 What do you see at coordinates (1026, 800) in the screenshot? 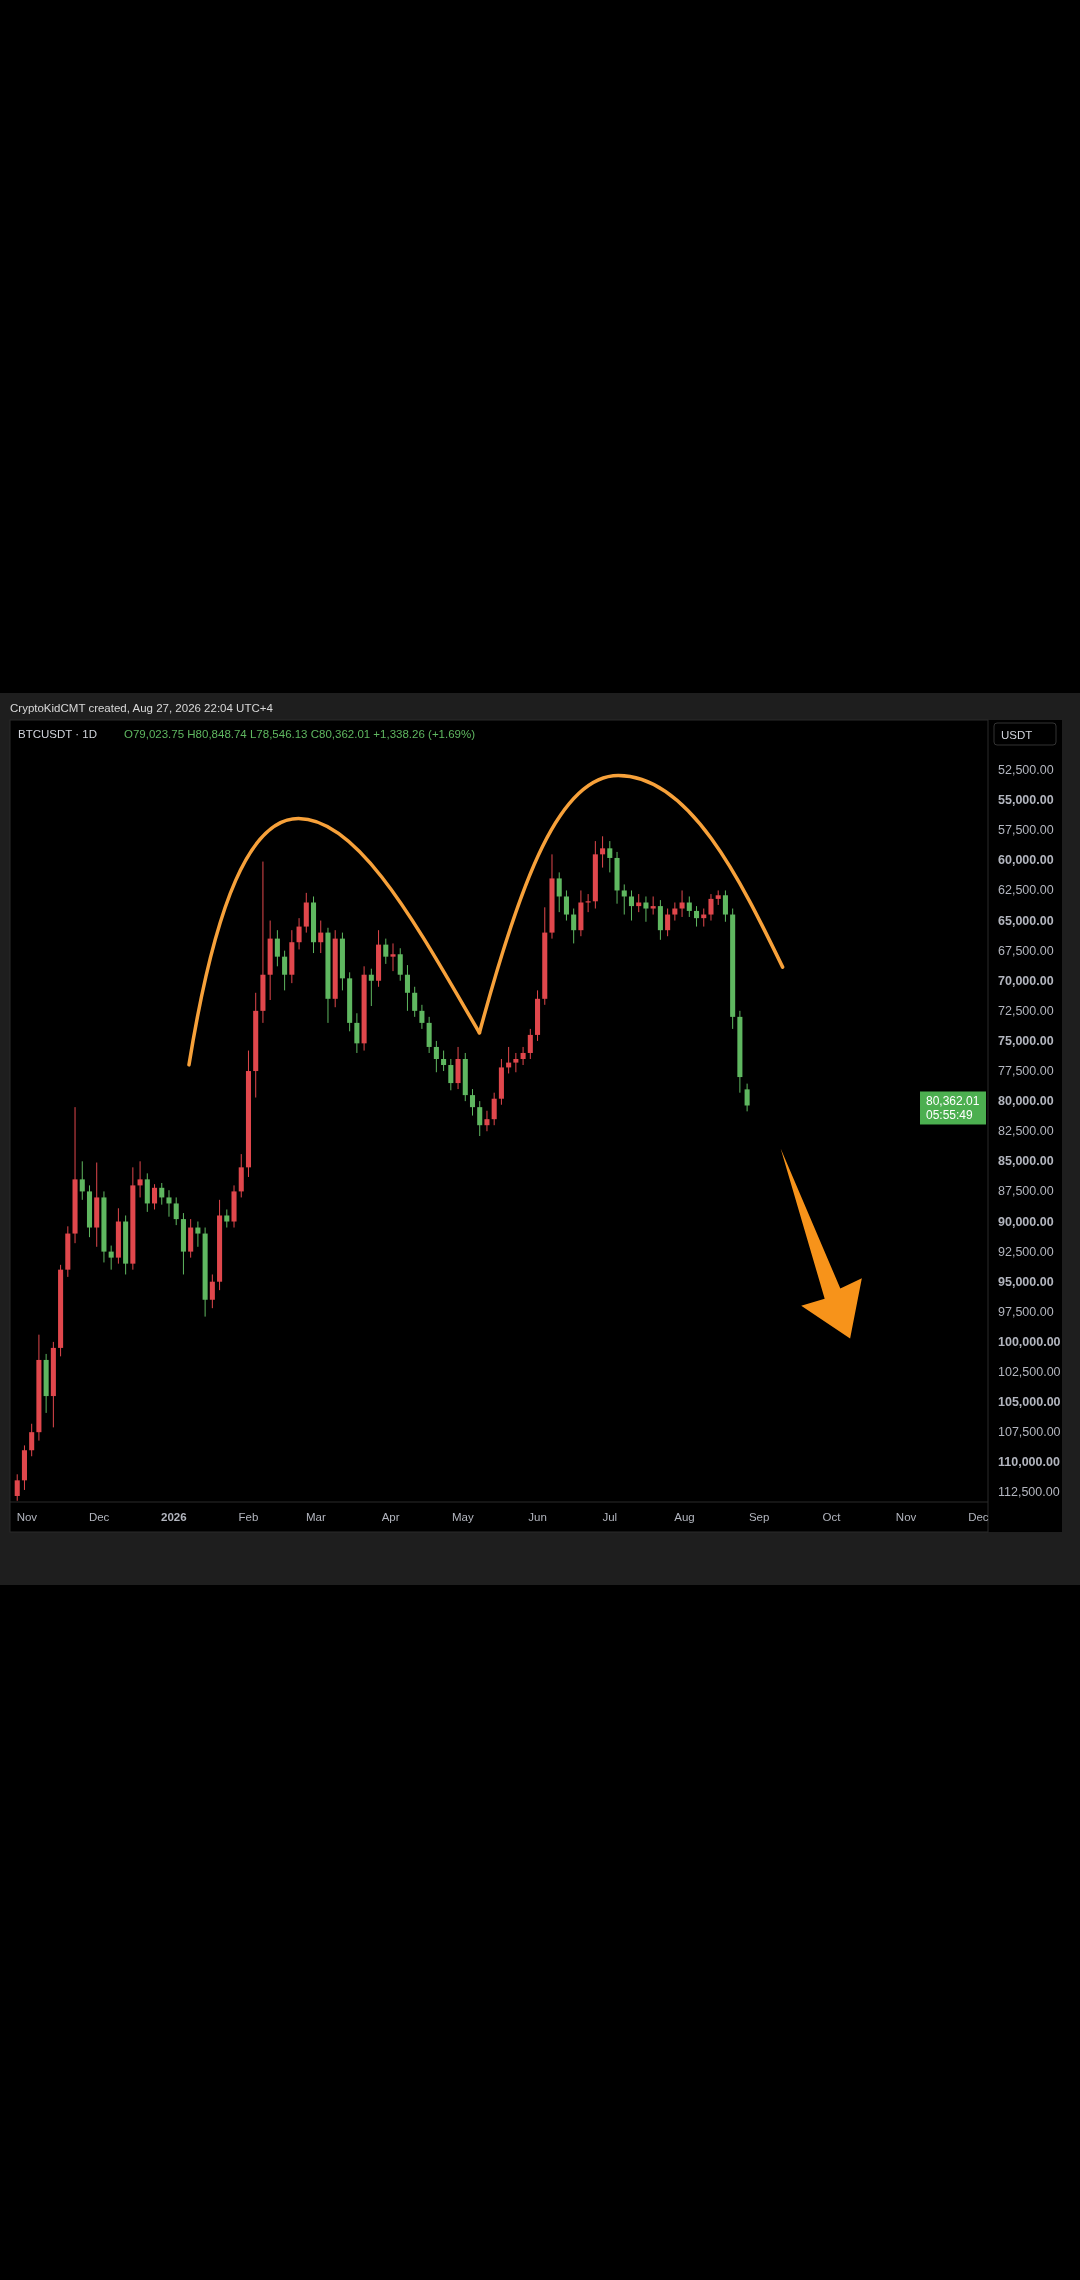
I see `y-tick-label: 55,000.00` at bounding box center [1026, 800].